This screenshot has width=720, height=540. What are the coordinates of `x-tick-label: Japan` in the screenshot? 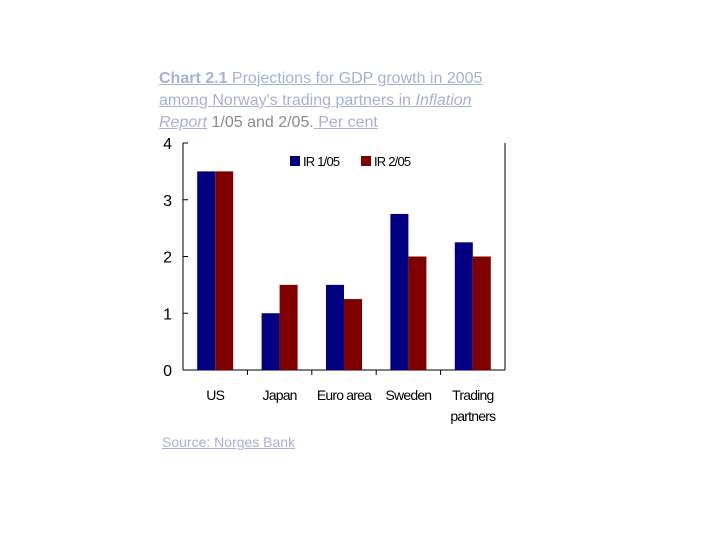 It's located at (280, 395).